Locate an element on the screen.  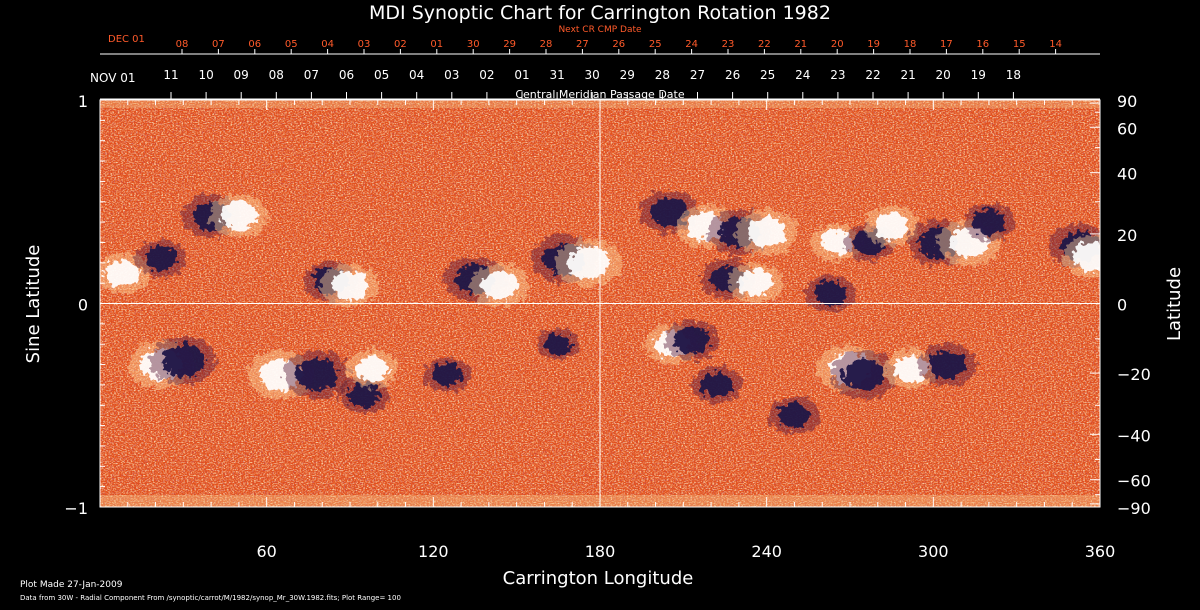
next-cmp-date-label: 18 is located at coordinates (910, 44).